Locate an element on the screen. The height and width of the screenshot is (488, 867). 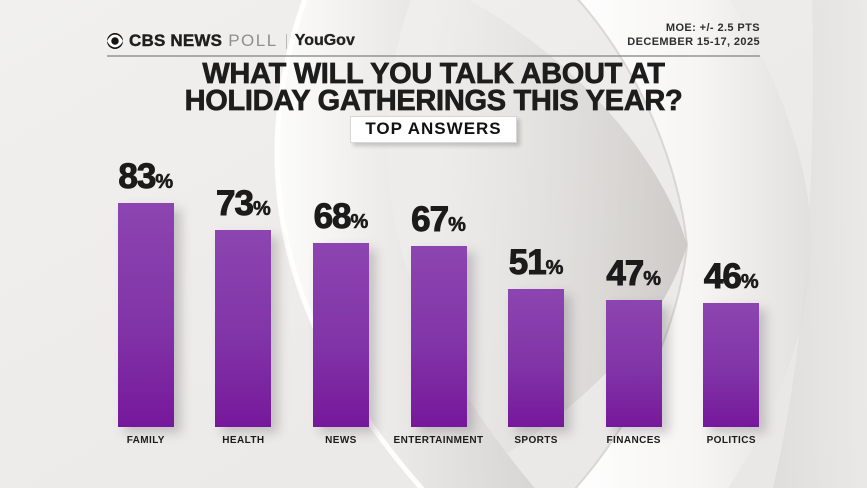
bar-value-label: 68% is located at coordinates (341, 216).